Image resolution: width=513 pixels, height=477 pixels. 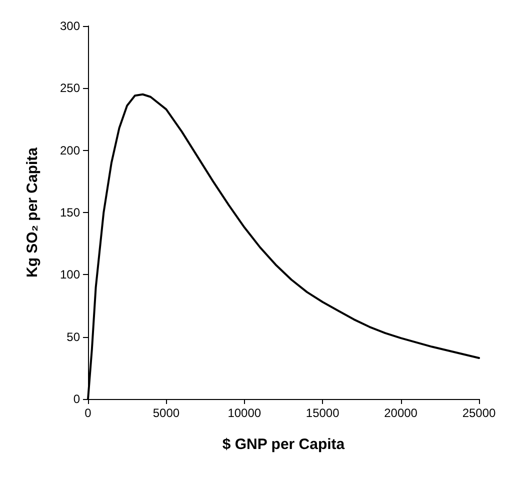 I want to click on y-tick-label: 150, so click(x=70, y=213).